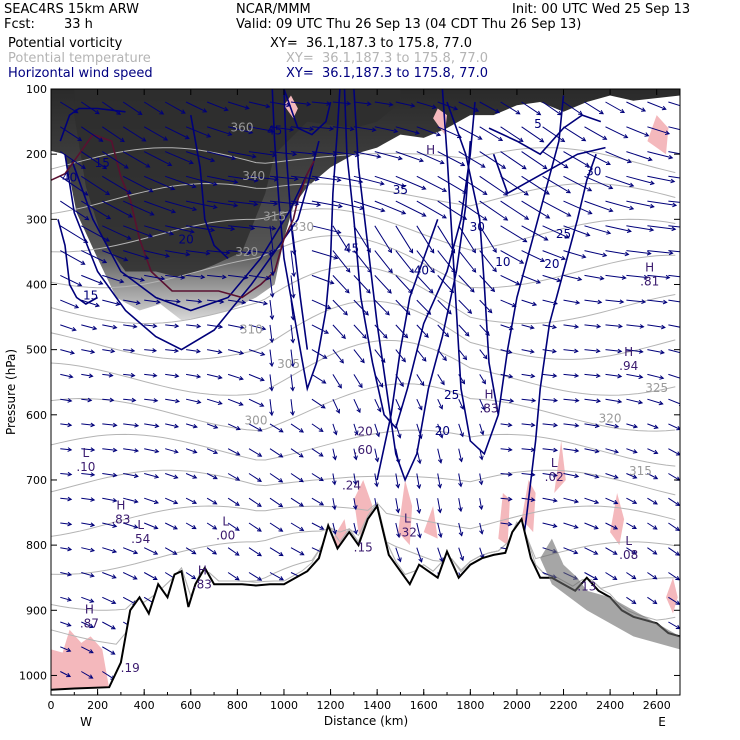  I want to click on extremum-marker: L.10, so click(85, 460).